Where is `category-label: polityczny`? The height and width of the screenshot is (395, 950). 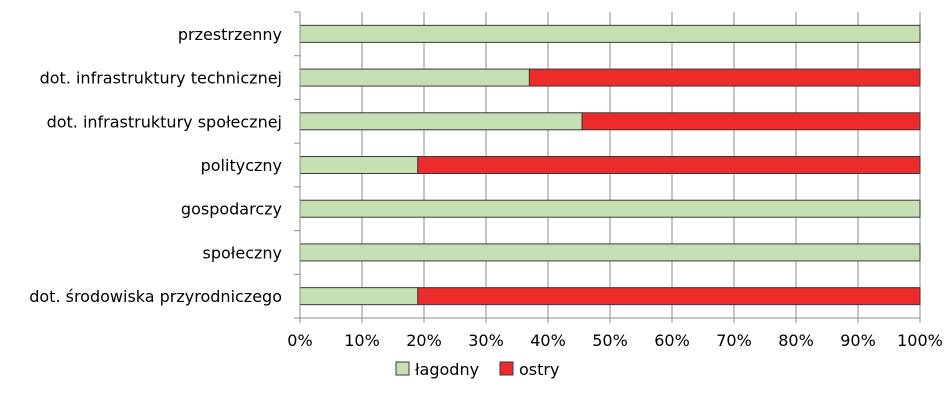 category-label: polityczny is located at coordinates (241, 165).